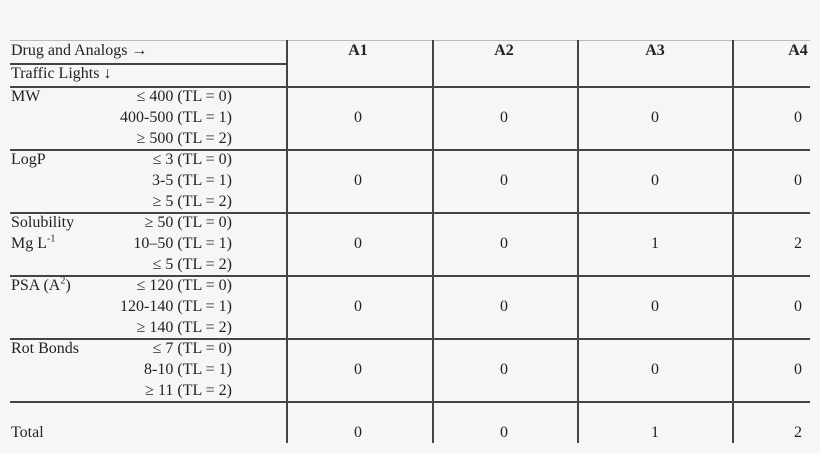 This screenshot has height=453, width=820. I want to click on unit-text: Mg L, so click(29, 243).